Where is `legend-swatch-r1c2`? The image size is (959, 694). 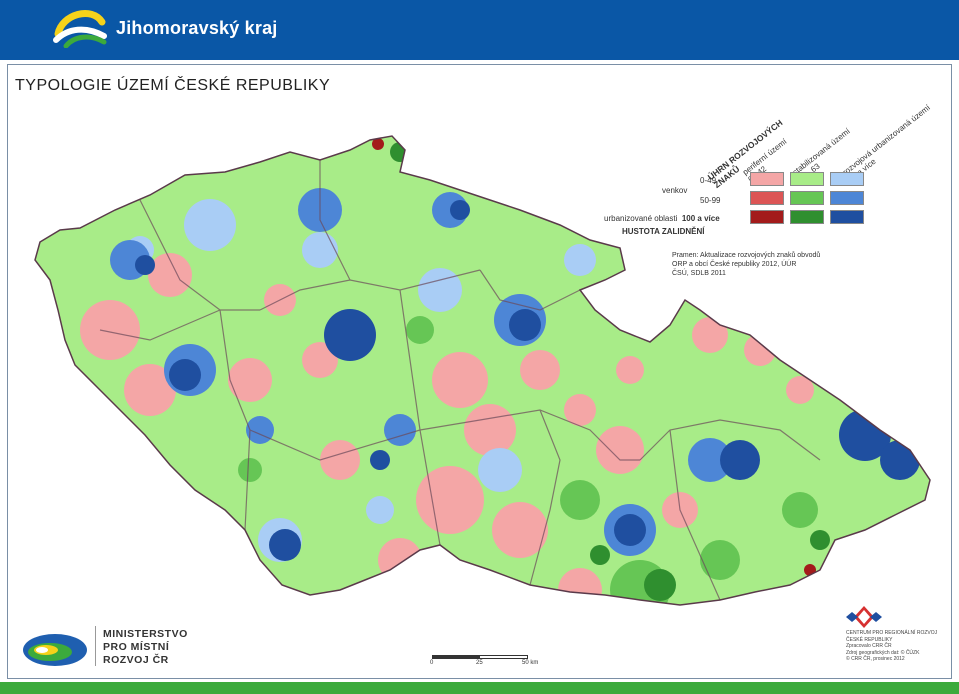 legend-swatch-r1c2 is located at coordinates (807, 179).